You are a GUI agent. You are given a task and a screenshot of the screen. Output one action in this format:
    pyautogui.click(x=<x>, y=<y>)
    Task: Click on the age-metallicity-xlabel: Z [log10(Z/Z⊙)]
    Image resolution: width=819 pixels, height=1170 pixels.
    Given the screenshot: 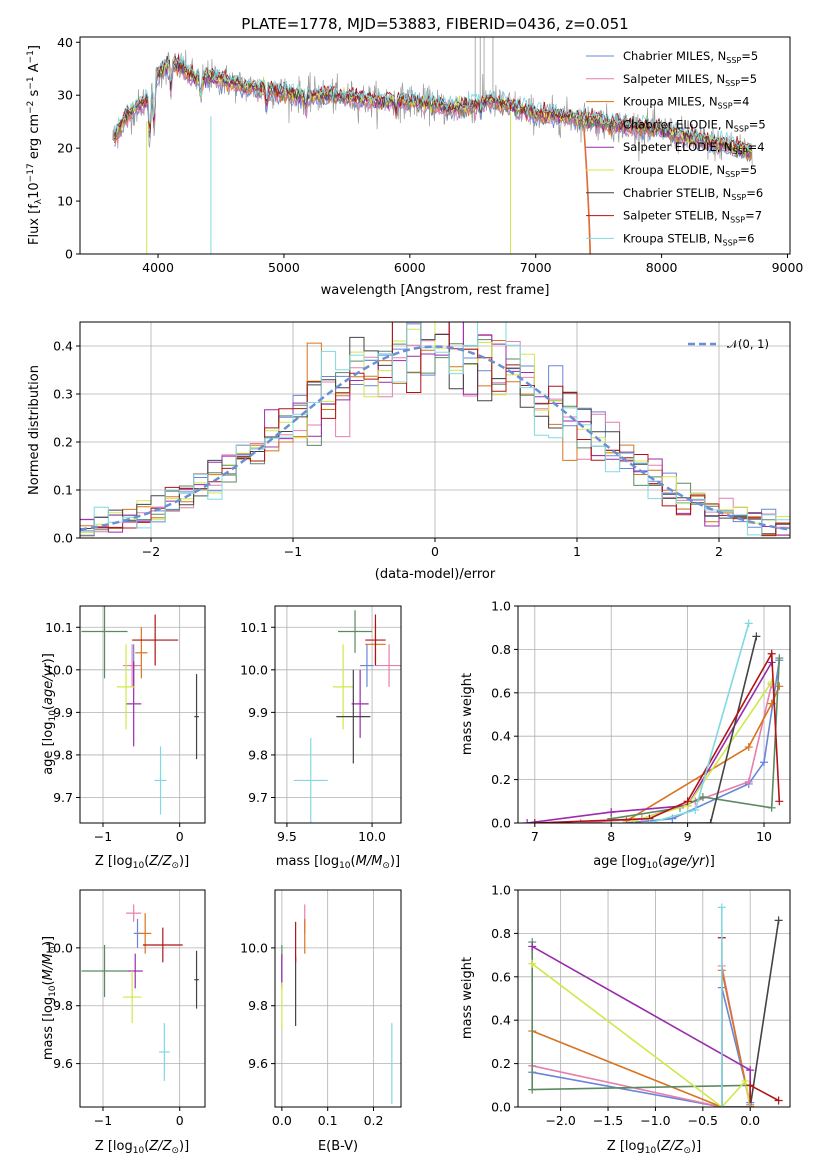 What is the action you would take?
    pyautogui.click(x=142, y=862)
    